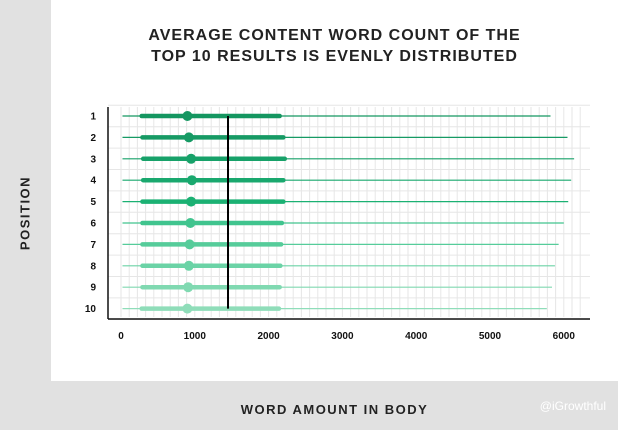 The width and height of the screenshot is (618, 430). What do you see at coordinates (416, 336) in the screenshot?
I see `x-tick-label: 4000` at bounding box center [416, 336].